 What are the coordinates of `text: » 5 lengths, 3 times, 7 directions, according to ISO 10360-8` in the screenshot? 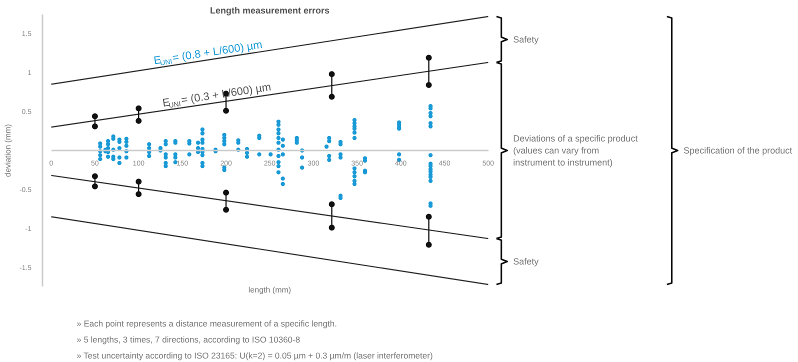 It's located at (188, 339).